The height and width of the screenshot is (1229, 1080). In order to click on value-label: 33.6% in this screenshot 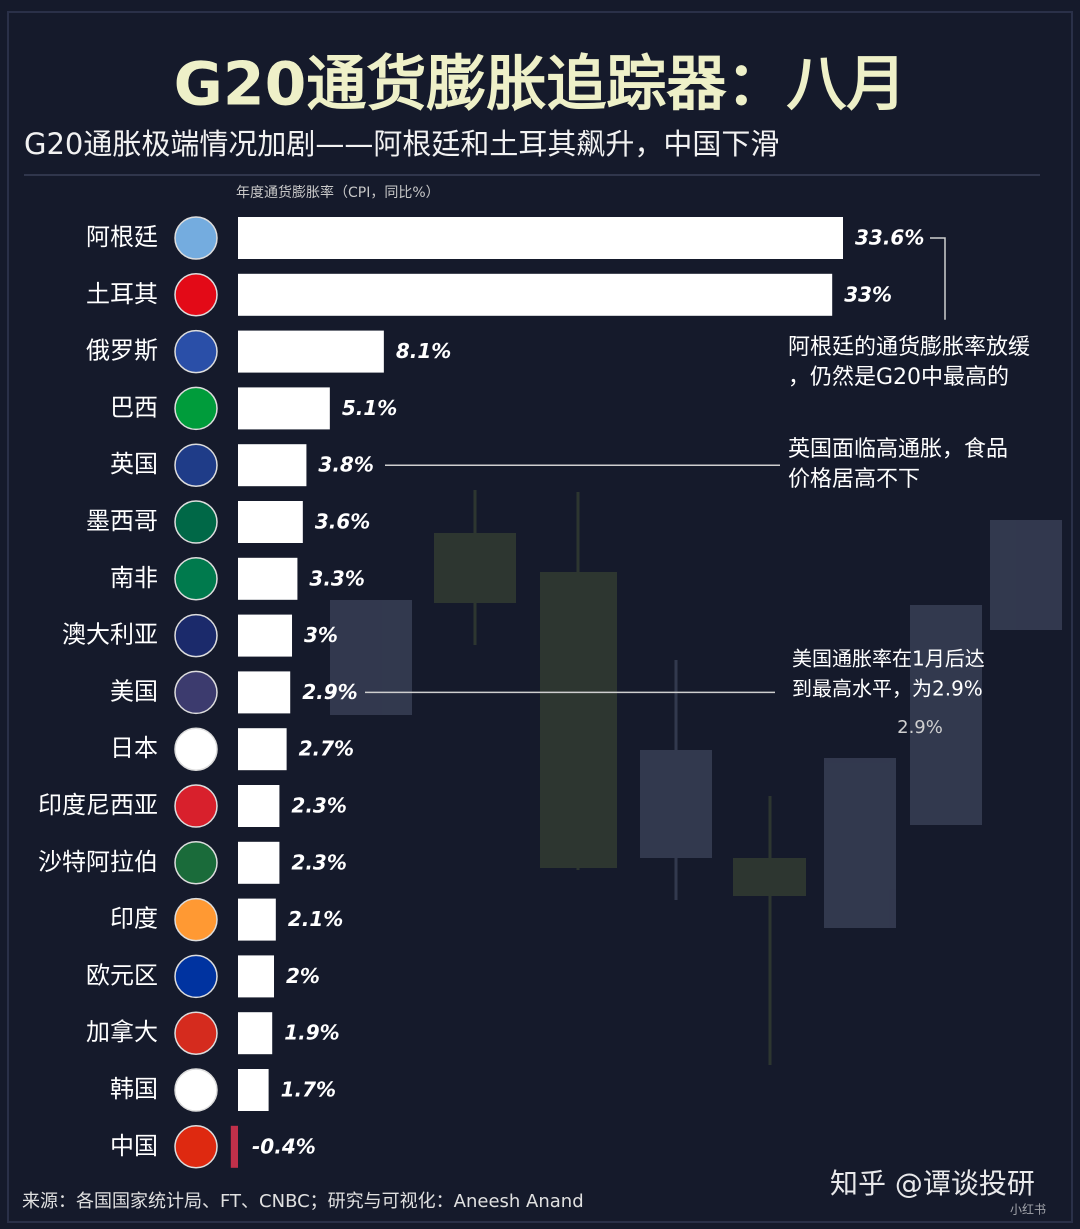, I will do `click(889, 238)`.